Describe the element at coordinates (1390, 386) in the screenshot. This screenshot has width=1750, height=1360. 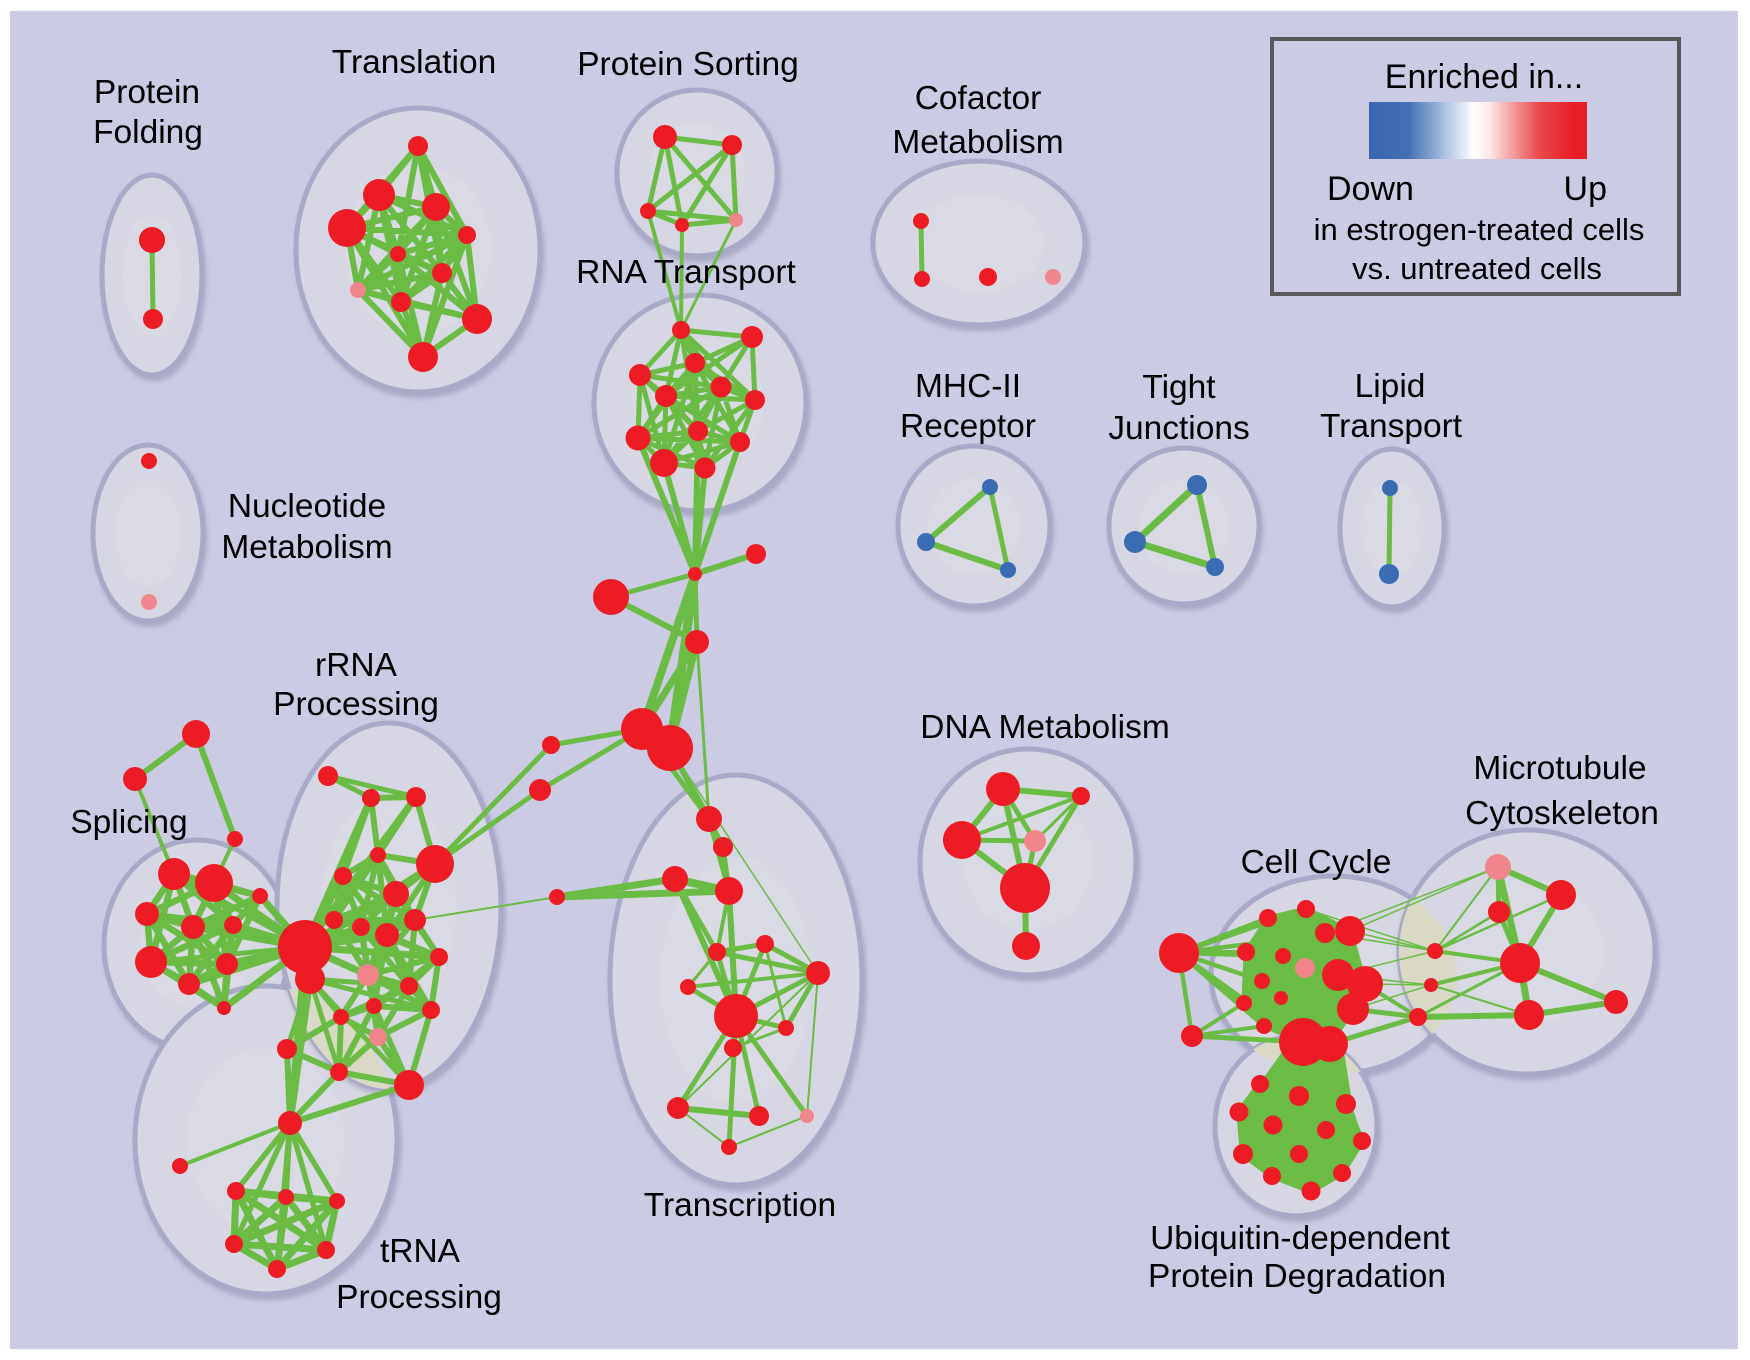
I see `svg-text: Lipid` at that location.